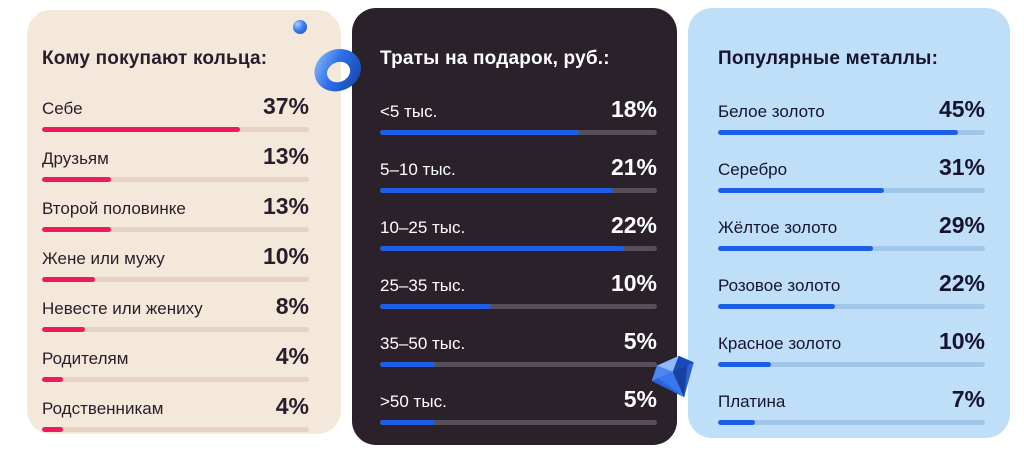 This screenshot has width=1024, height=453. Describe the element at coordinates (961, 109) in the screenshot. I see `stat-value: 45%` at that location.